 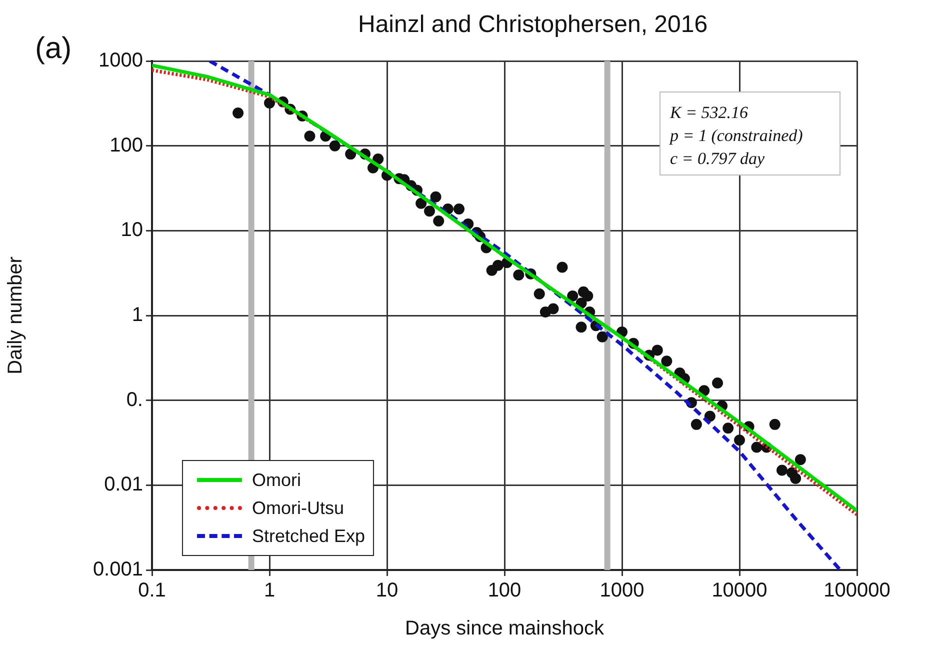 What do you see at coordinates (298, 508) in the screenshot?
I see `legend-label: Omori-Utsu` at bounding box center [298, 508].